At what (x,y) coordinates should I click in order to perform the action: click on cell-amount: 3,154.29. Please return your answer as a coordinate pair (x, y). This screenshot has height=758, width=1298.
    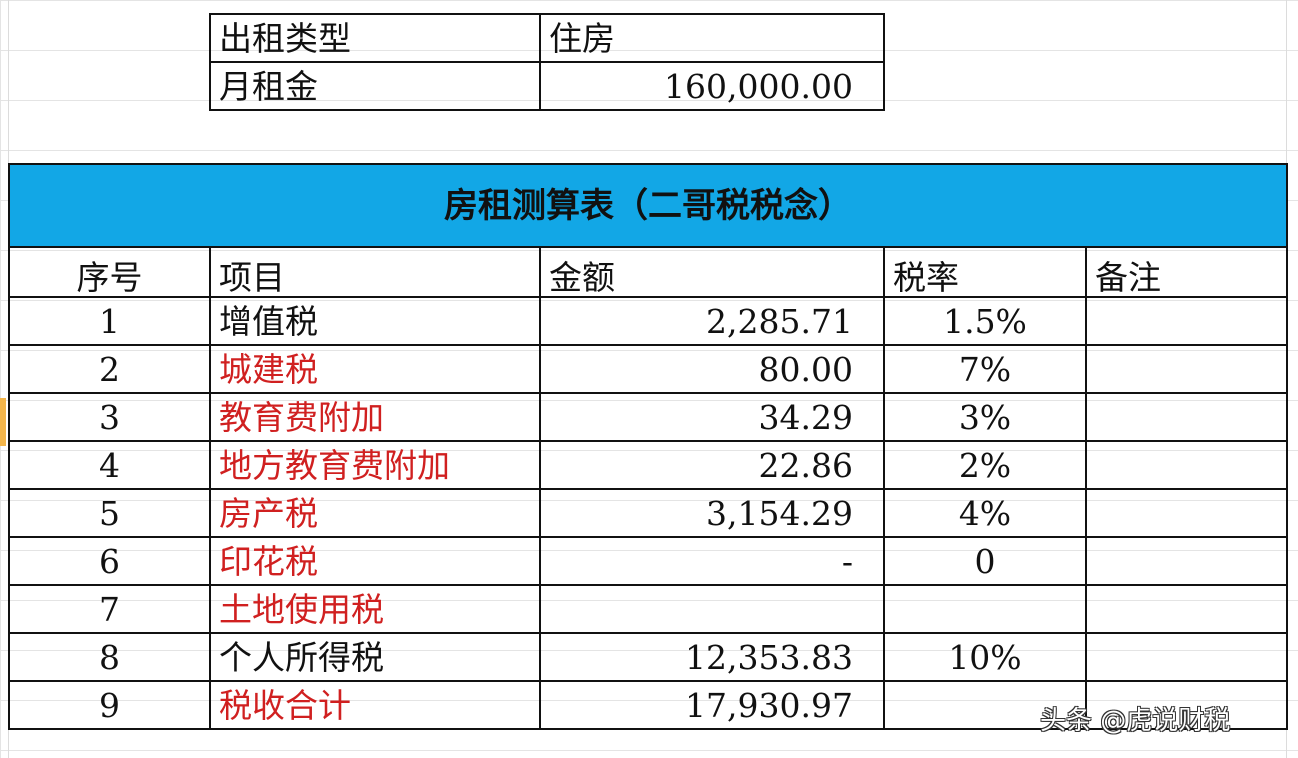
    Looking at the image, I should click on (712, 513).